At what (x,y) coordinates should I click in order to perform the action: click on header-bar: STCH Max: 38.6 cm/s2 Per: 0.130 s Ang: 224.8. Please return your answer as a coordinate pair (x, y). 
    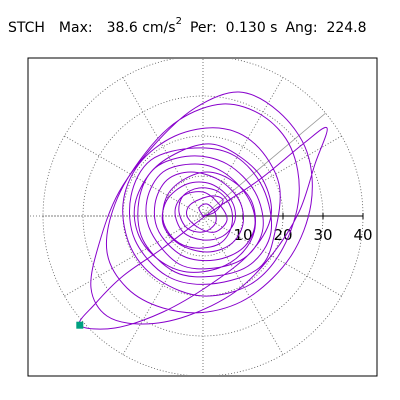
    Looking at the image, I should click on (187, 26).